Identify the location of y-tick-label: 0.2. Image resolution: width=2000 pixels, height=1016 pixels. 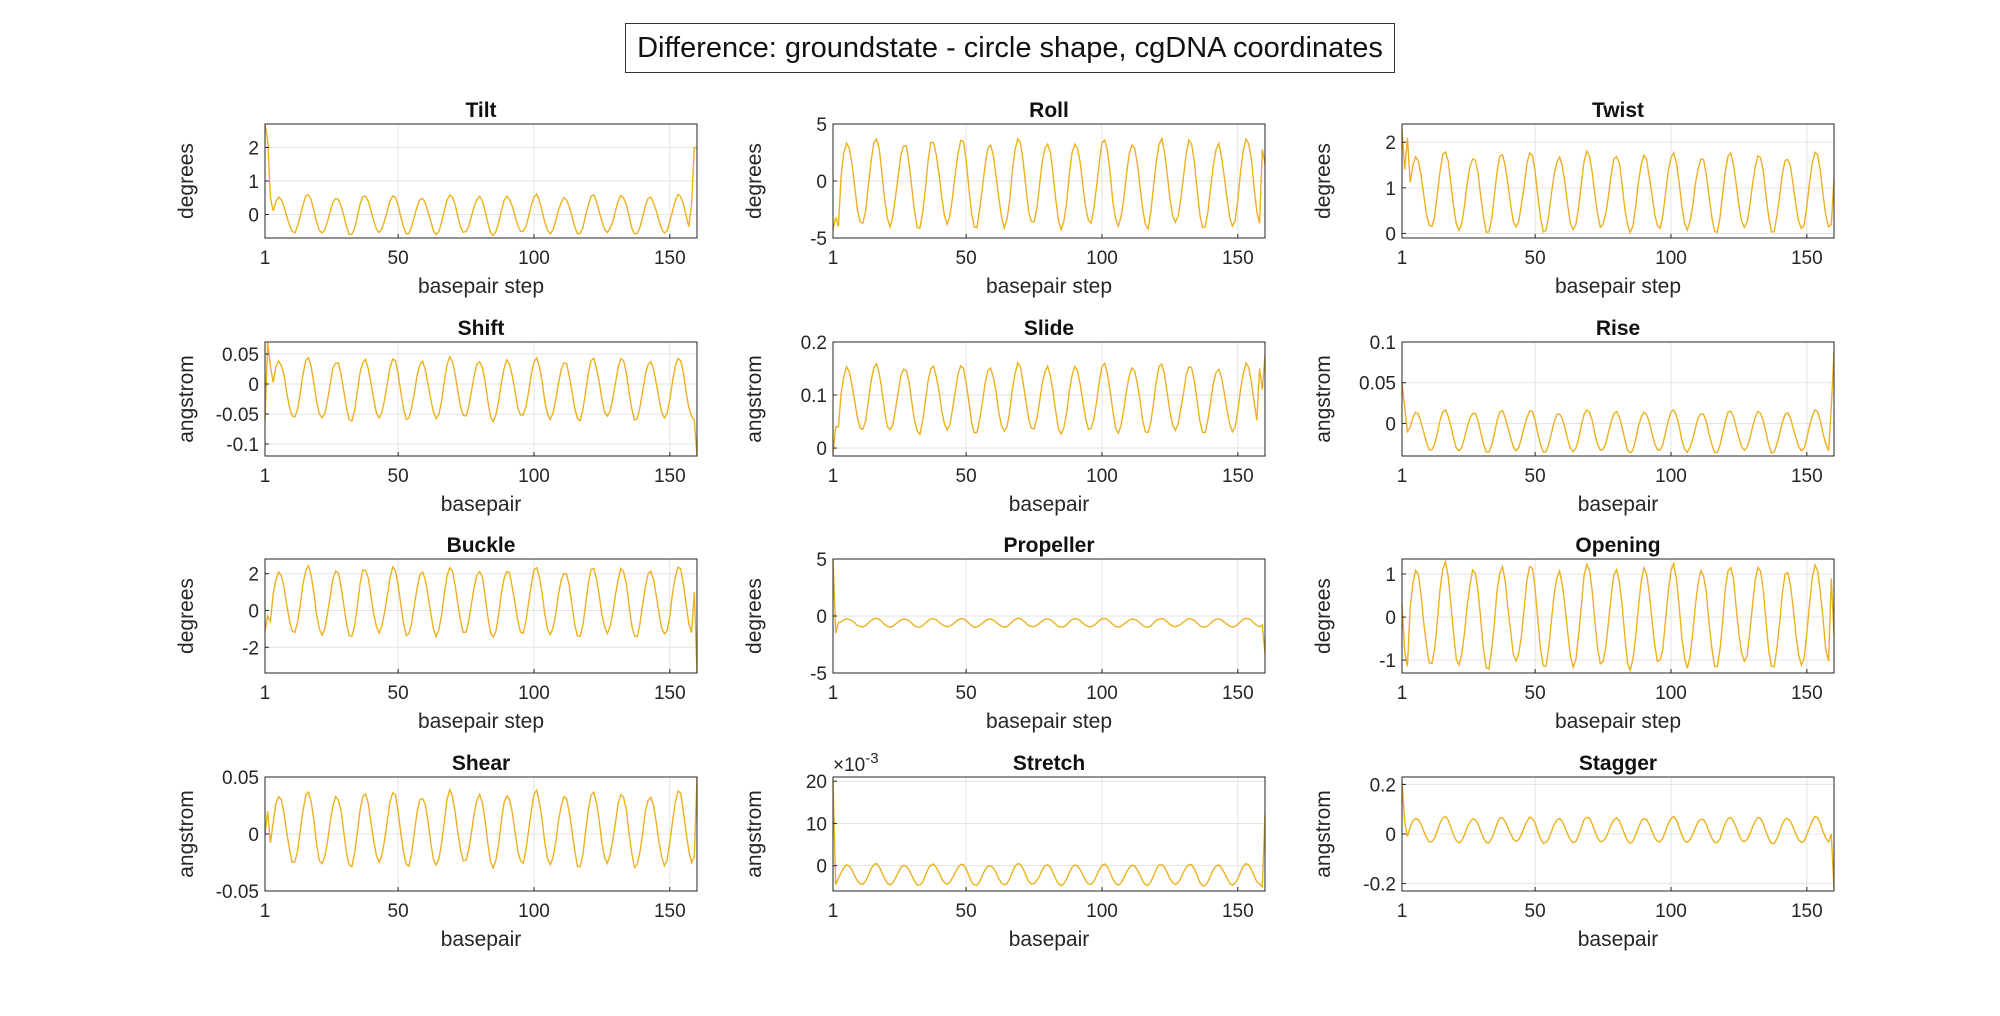
(814, 343).